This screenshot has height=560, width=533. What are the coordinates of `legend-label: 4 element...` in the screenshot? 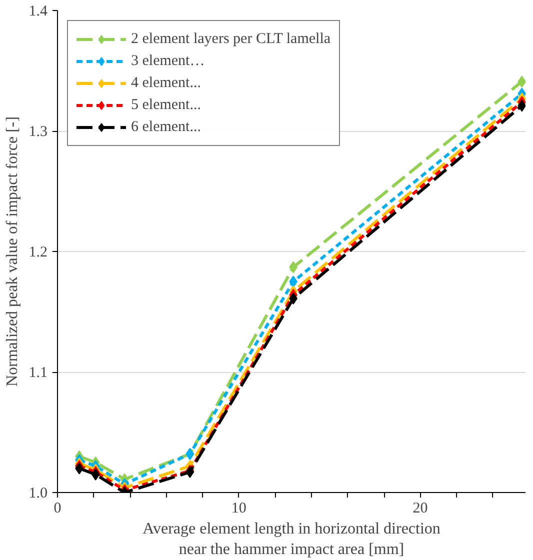 It's located at (166, 83).